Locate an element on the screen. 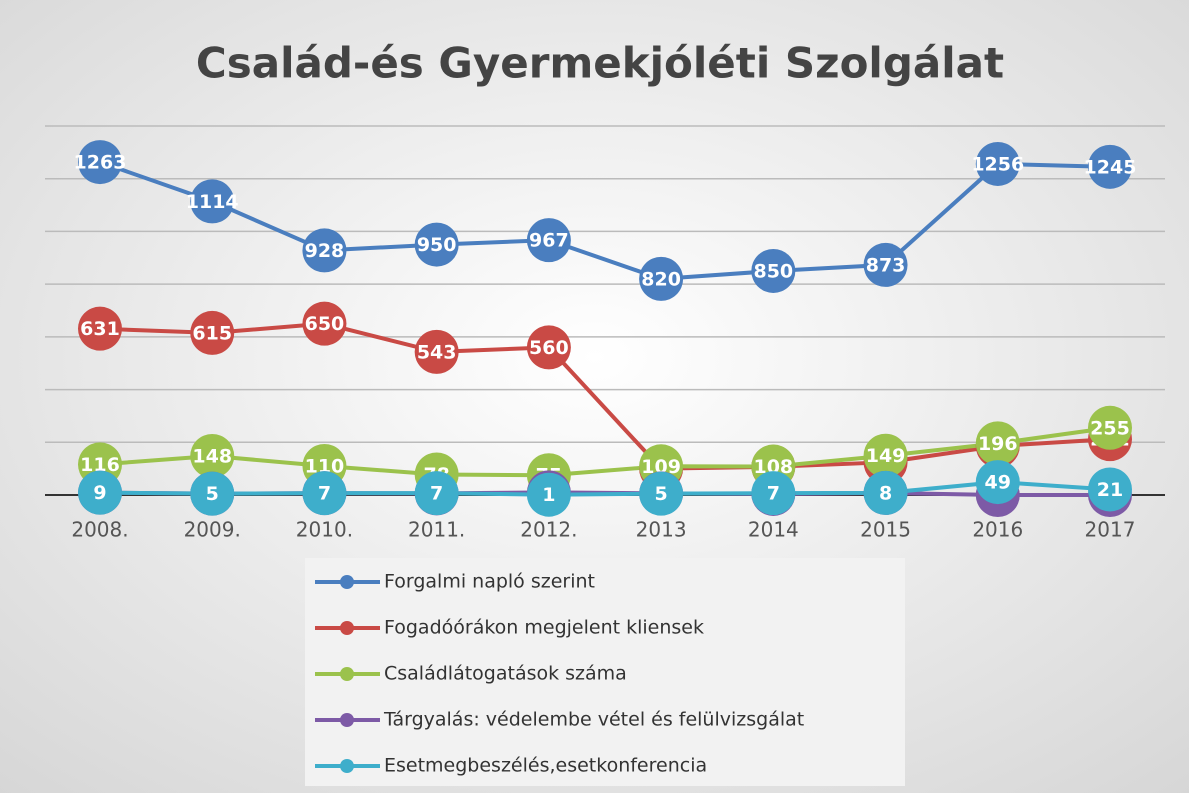 This screenshot has height=793, width=1189. x-tick-label: 2013 is located at coordinates (661, 530).